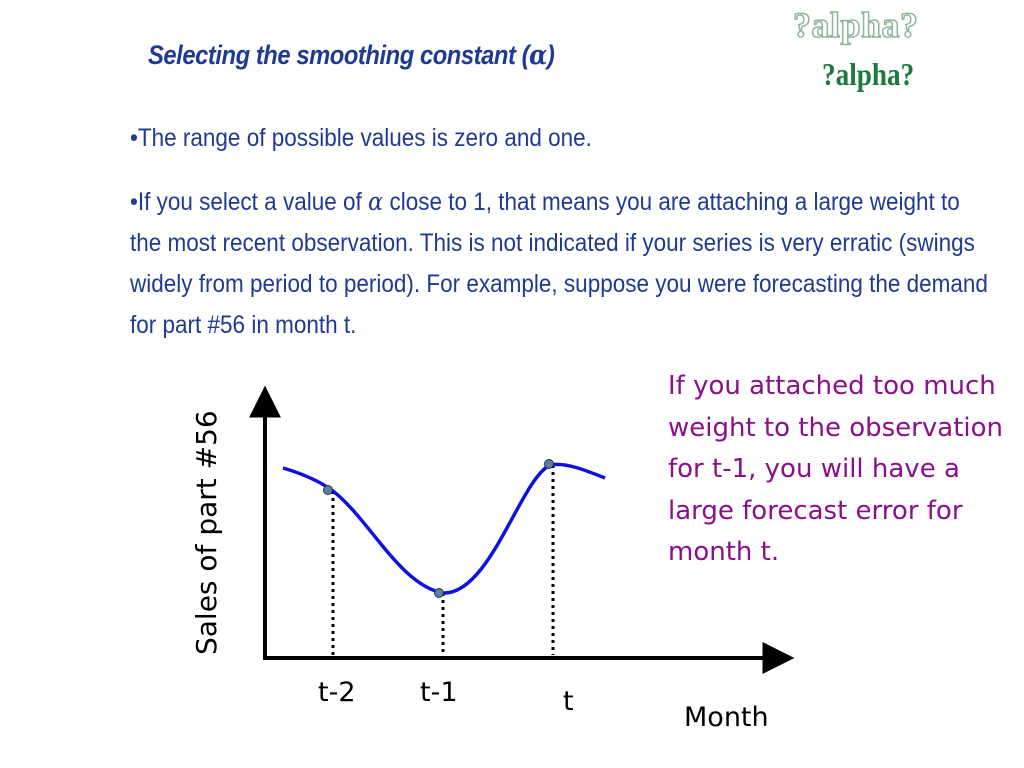 Image resolution: width=1024 pixels, height=768 pixels. Describe the element at coordinates (376, 201) in the screenshot. I see `bullet2-alpha-symbol: α` at that location.